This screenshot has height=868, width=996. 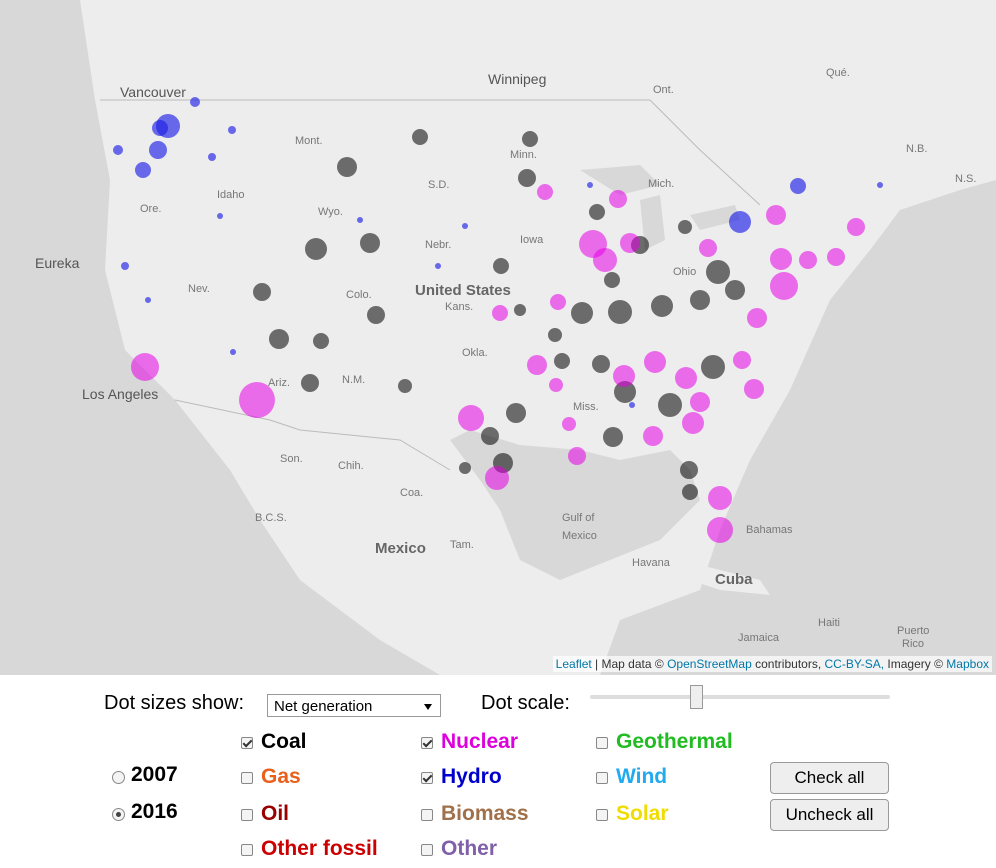 What do you see at coordinates (485, 813) in the screenshot?
I see `source-label: Biomass` at bounding box center [485, 813].